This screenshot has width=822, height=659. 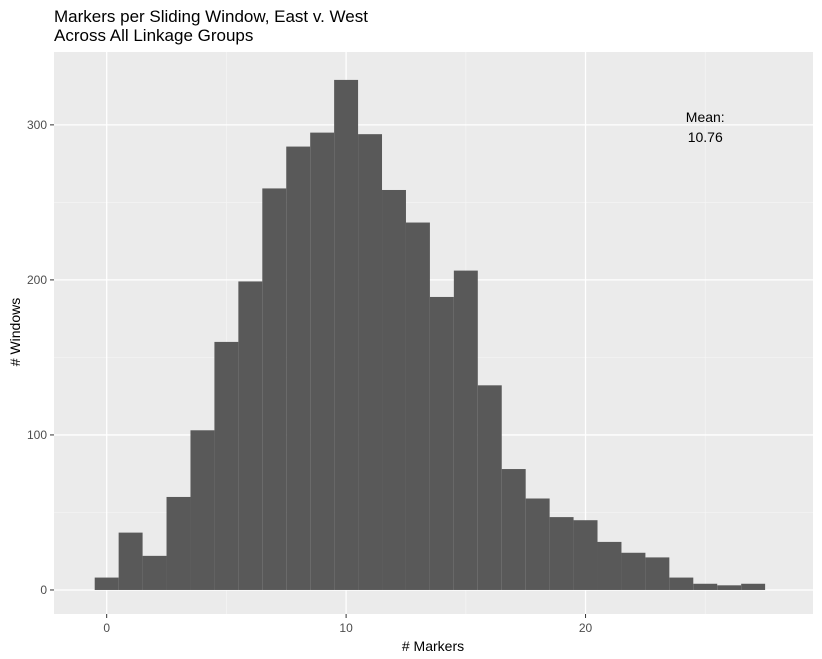 What do you see at coordinates (37, 125) in the screenshot?
I see `y-tick-label: 300` at bounding box center [37, 125].